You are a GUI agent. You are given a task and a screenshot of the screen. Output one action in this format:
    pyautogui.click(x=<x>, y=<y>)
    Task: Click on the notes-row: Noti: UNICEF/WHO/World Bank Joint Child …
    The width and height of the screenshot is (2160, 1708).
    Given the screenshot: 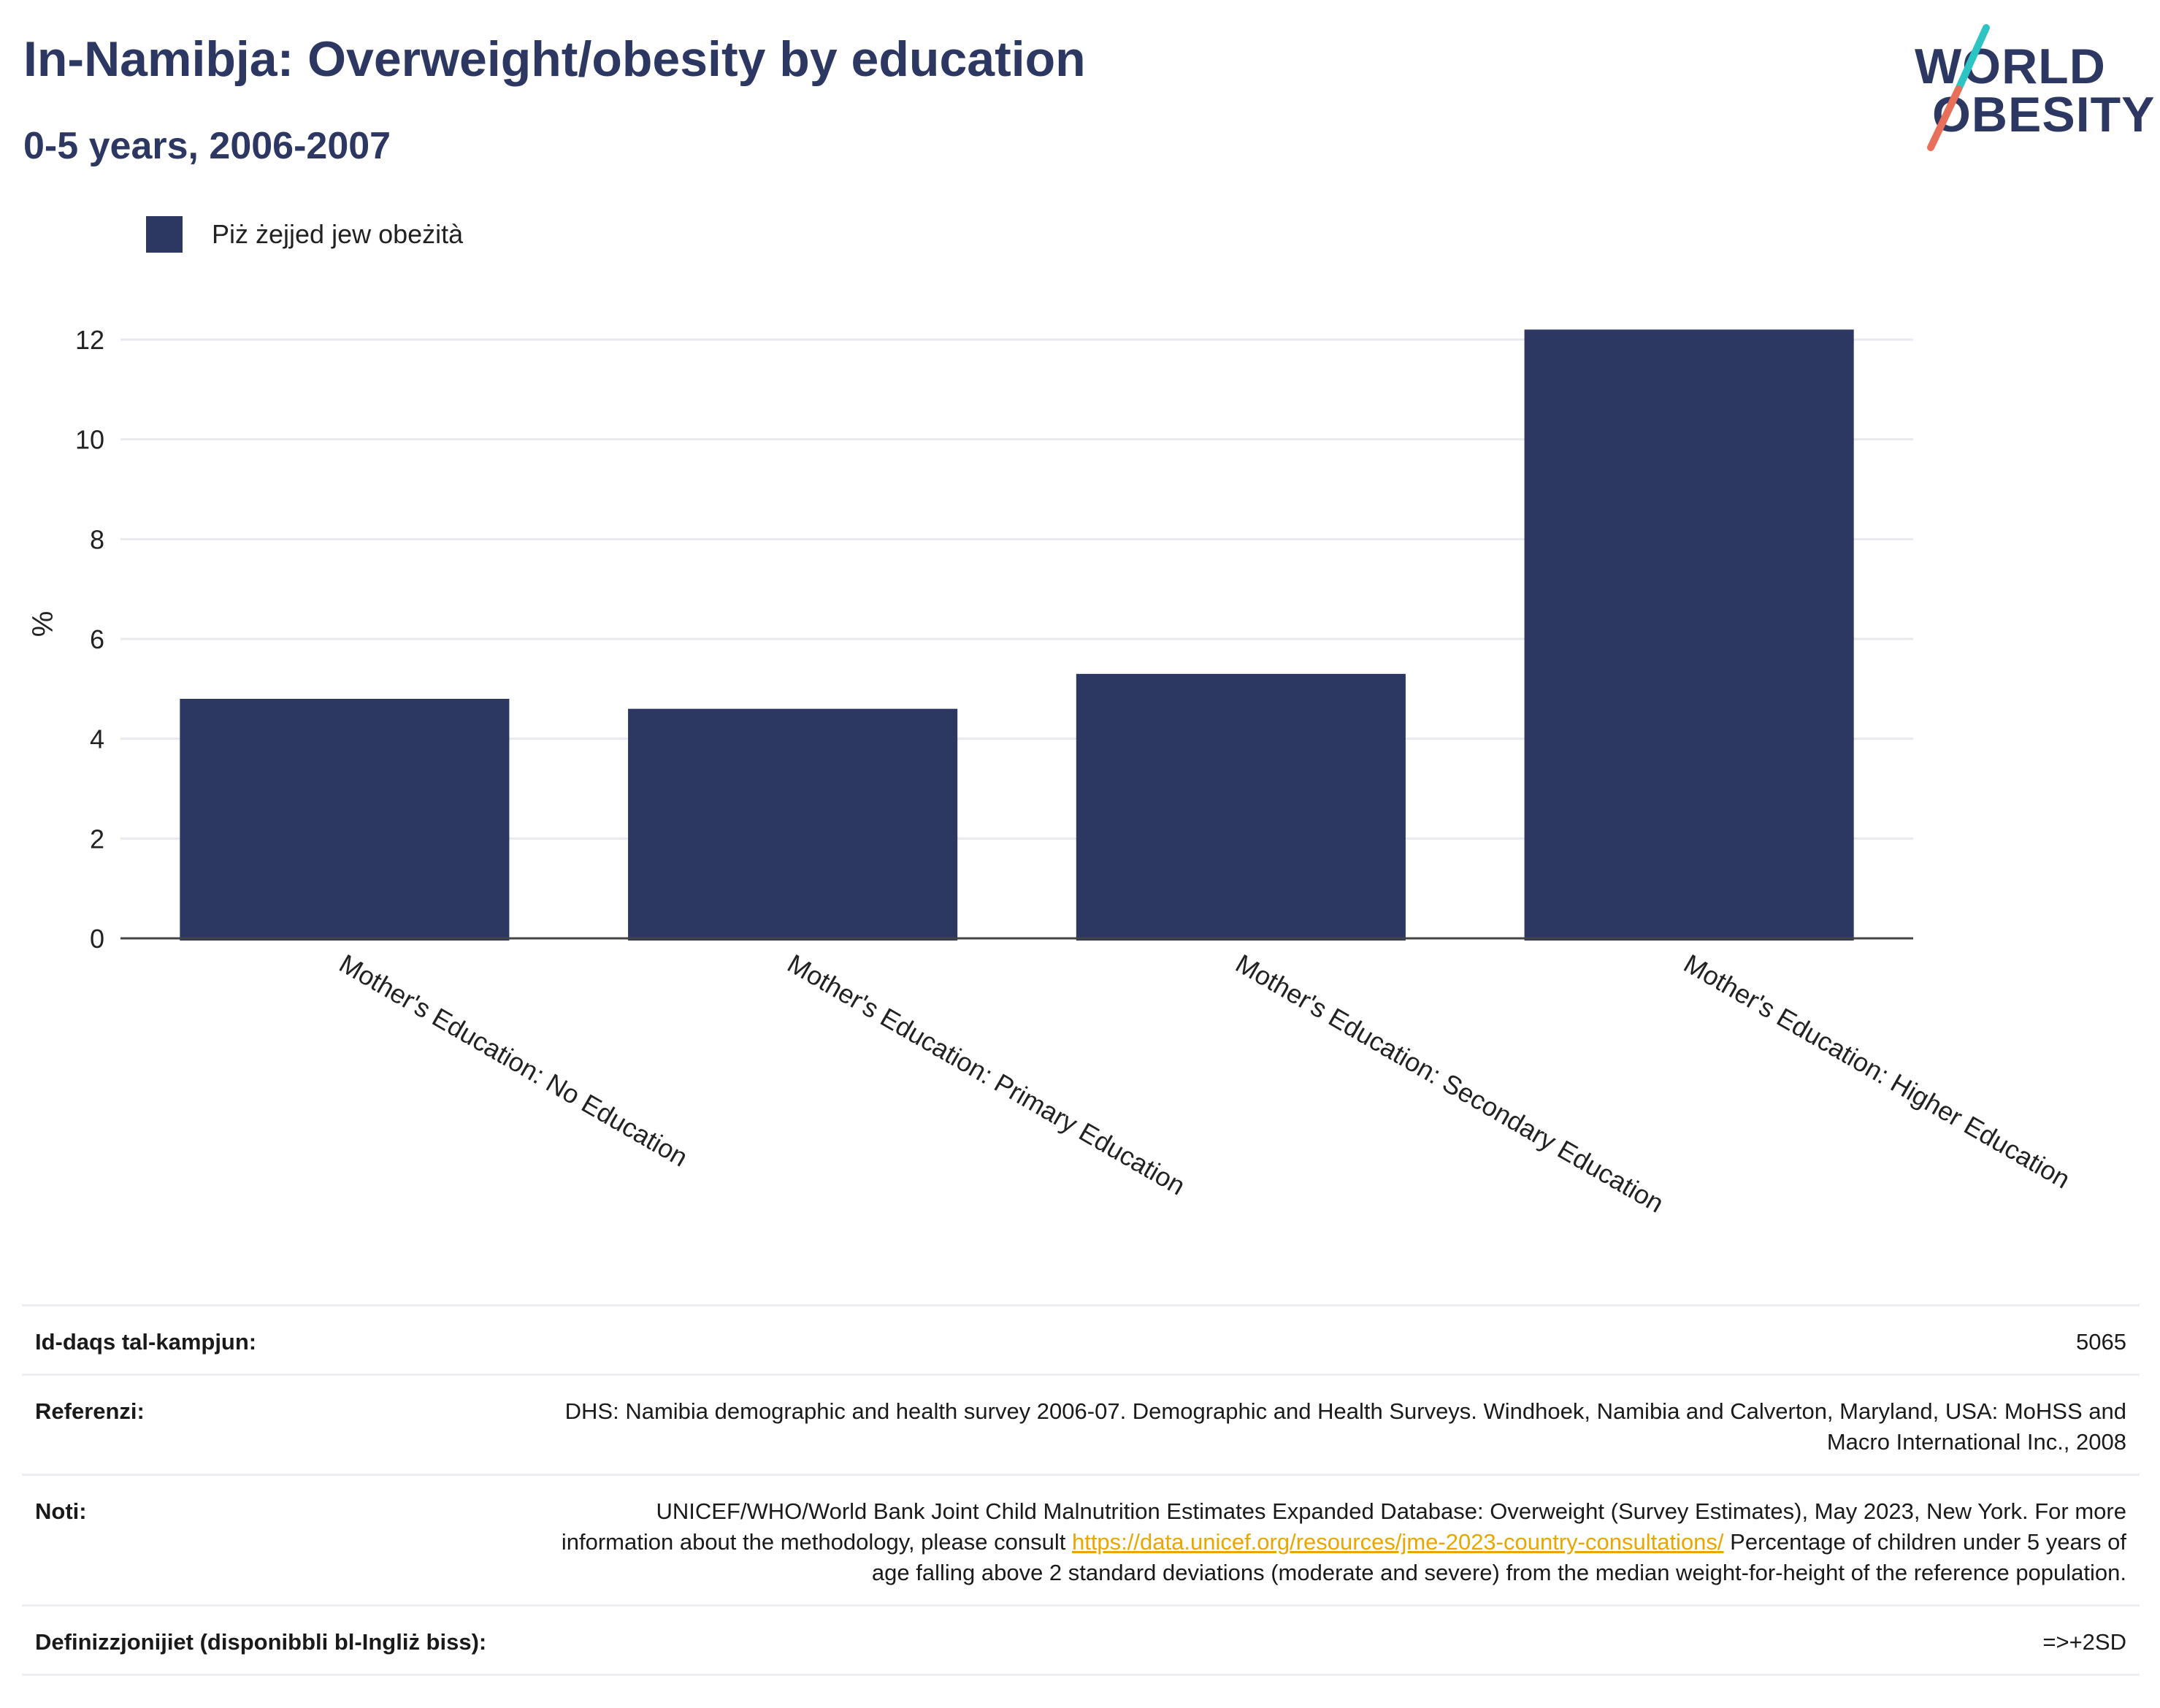 What is the action you would take?
    pyautogui.click(x=1081, y=1539)
    